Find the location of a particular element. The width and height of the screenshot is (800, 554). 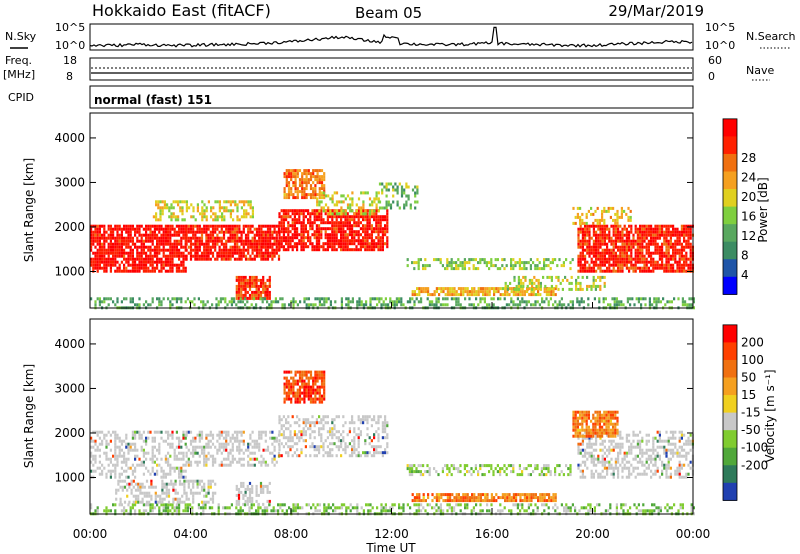

power-colorbar-tick: 20 is located at coordinates (748, 197).